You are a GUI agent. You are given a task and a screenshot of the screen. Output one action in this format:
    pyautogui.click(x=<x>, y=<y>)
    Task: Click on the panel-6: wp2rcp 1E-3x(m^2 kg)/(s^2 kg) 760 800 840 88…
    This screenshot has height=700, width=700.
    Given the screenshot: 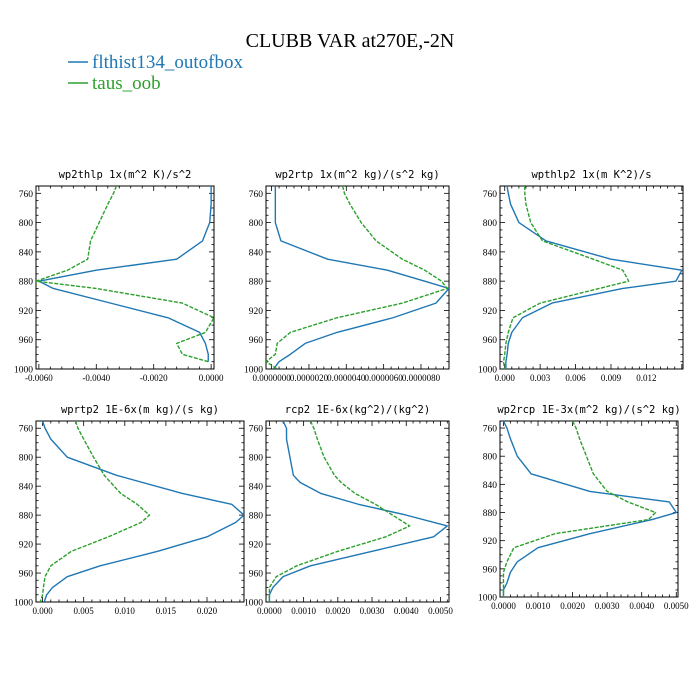 What is the action you would take?
    pyautogui.click(x=583, y=507)
    